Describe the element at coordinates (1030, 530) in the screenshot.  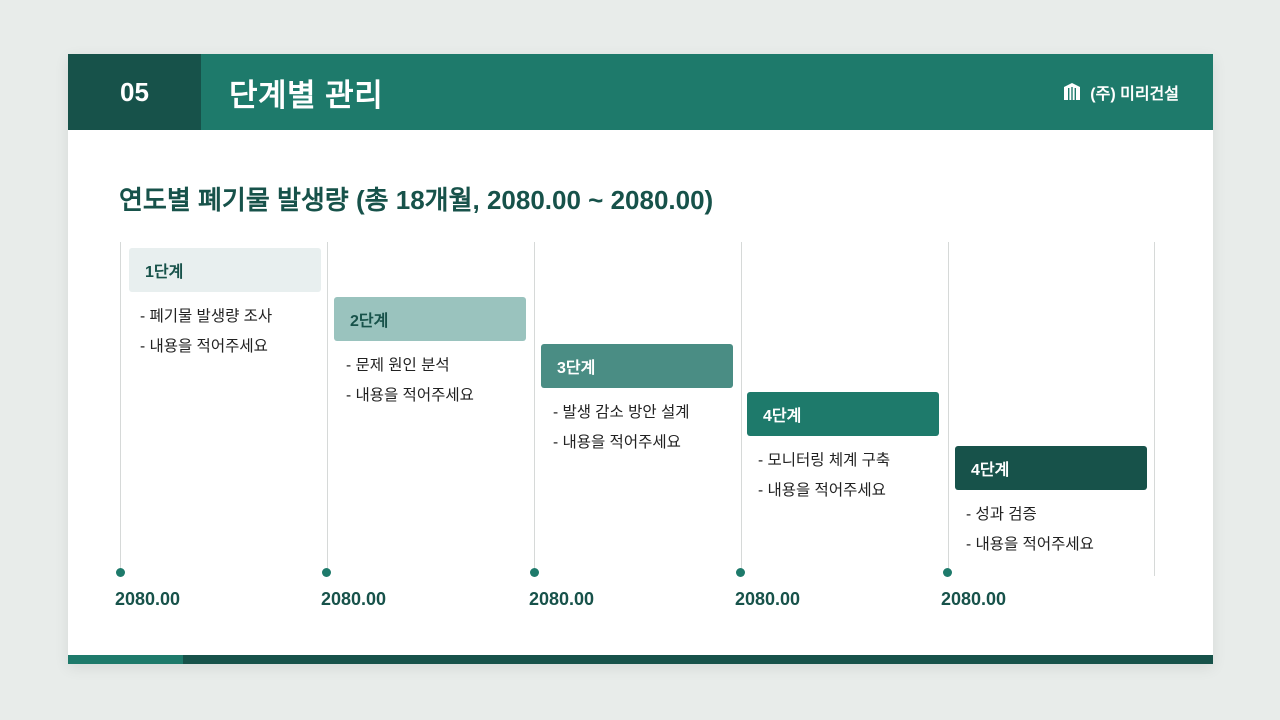
I see `stage-bullets-5: - 성과 검증 - 내용을 적어주세요` at that location.